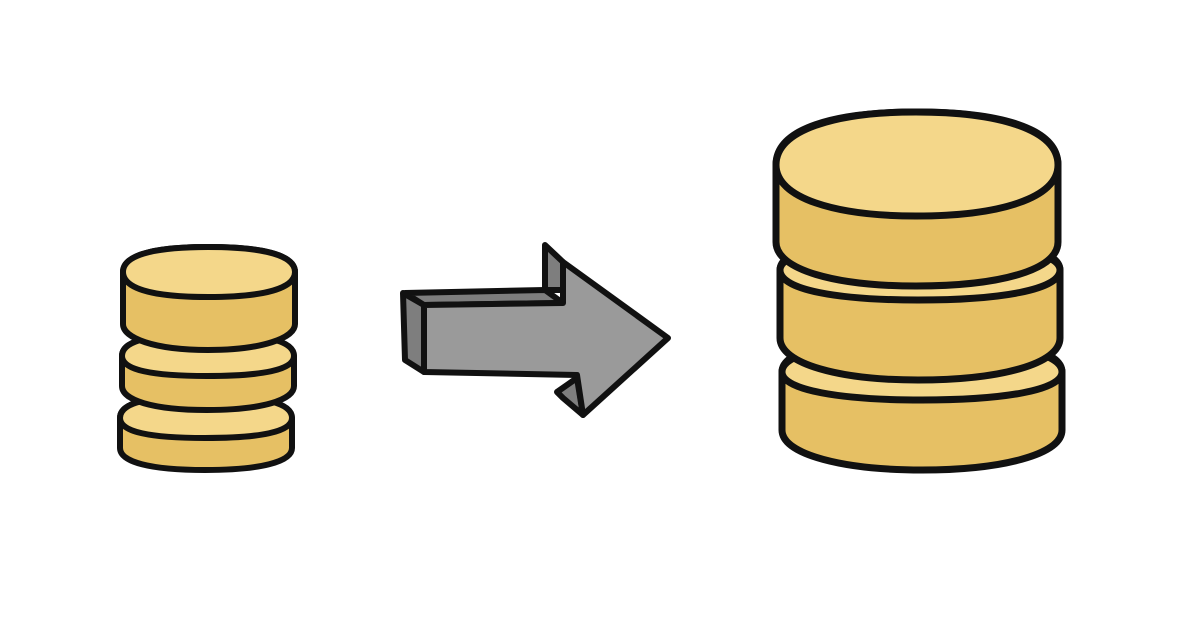 This screenshot has width=1200, height=630. What do you see at coordinates (535, 330) in the screenshot?
I see `arrow-right-icon` at bounding box center [535, 330].